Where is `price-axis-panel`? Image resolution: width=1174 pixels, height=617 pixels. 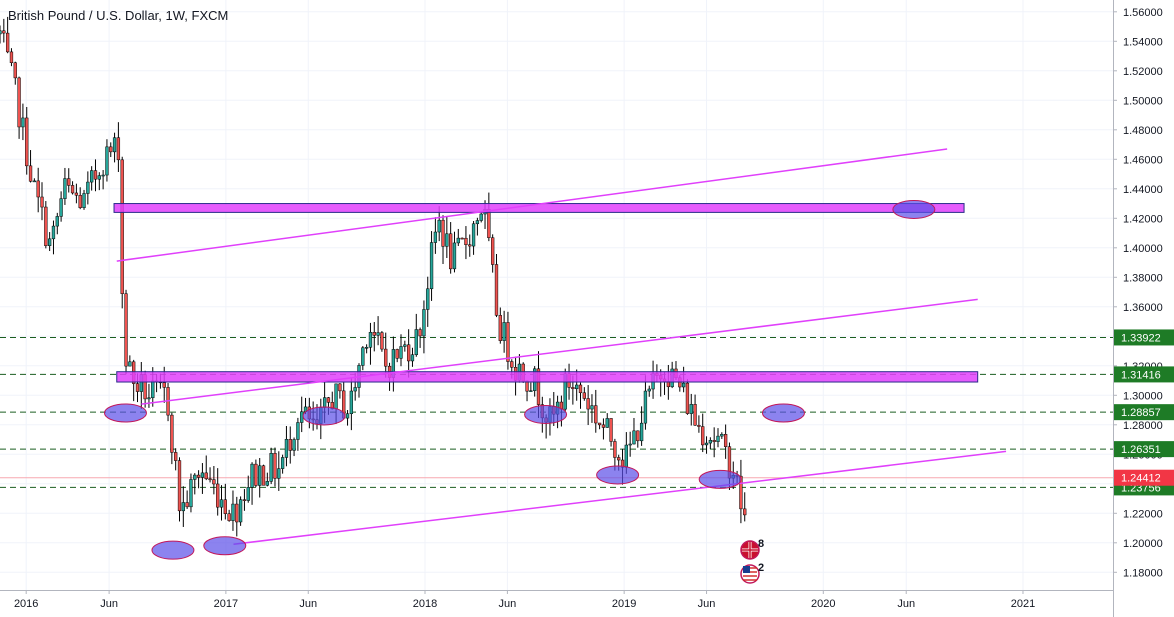 price-axis-panel is located at coordinates (1143, 308).